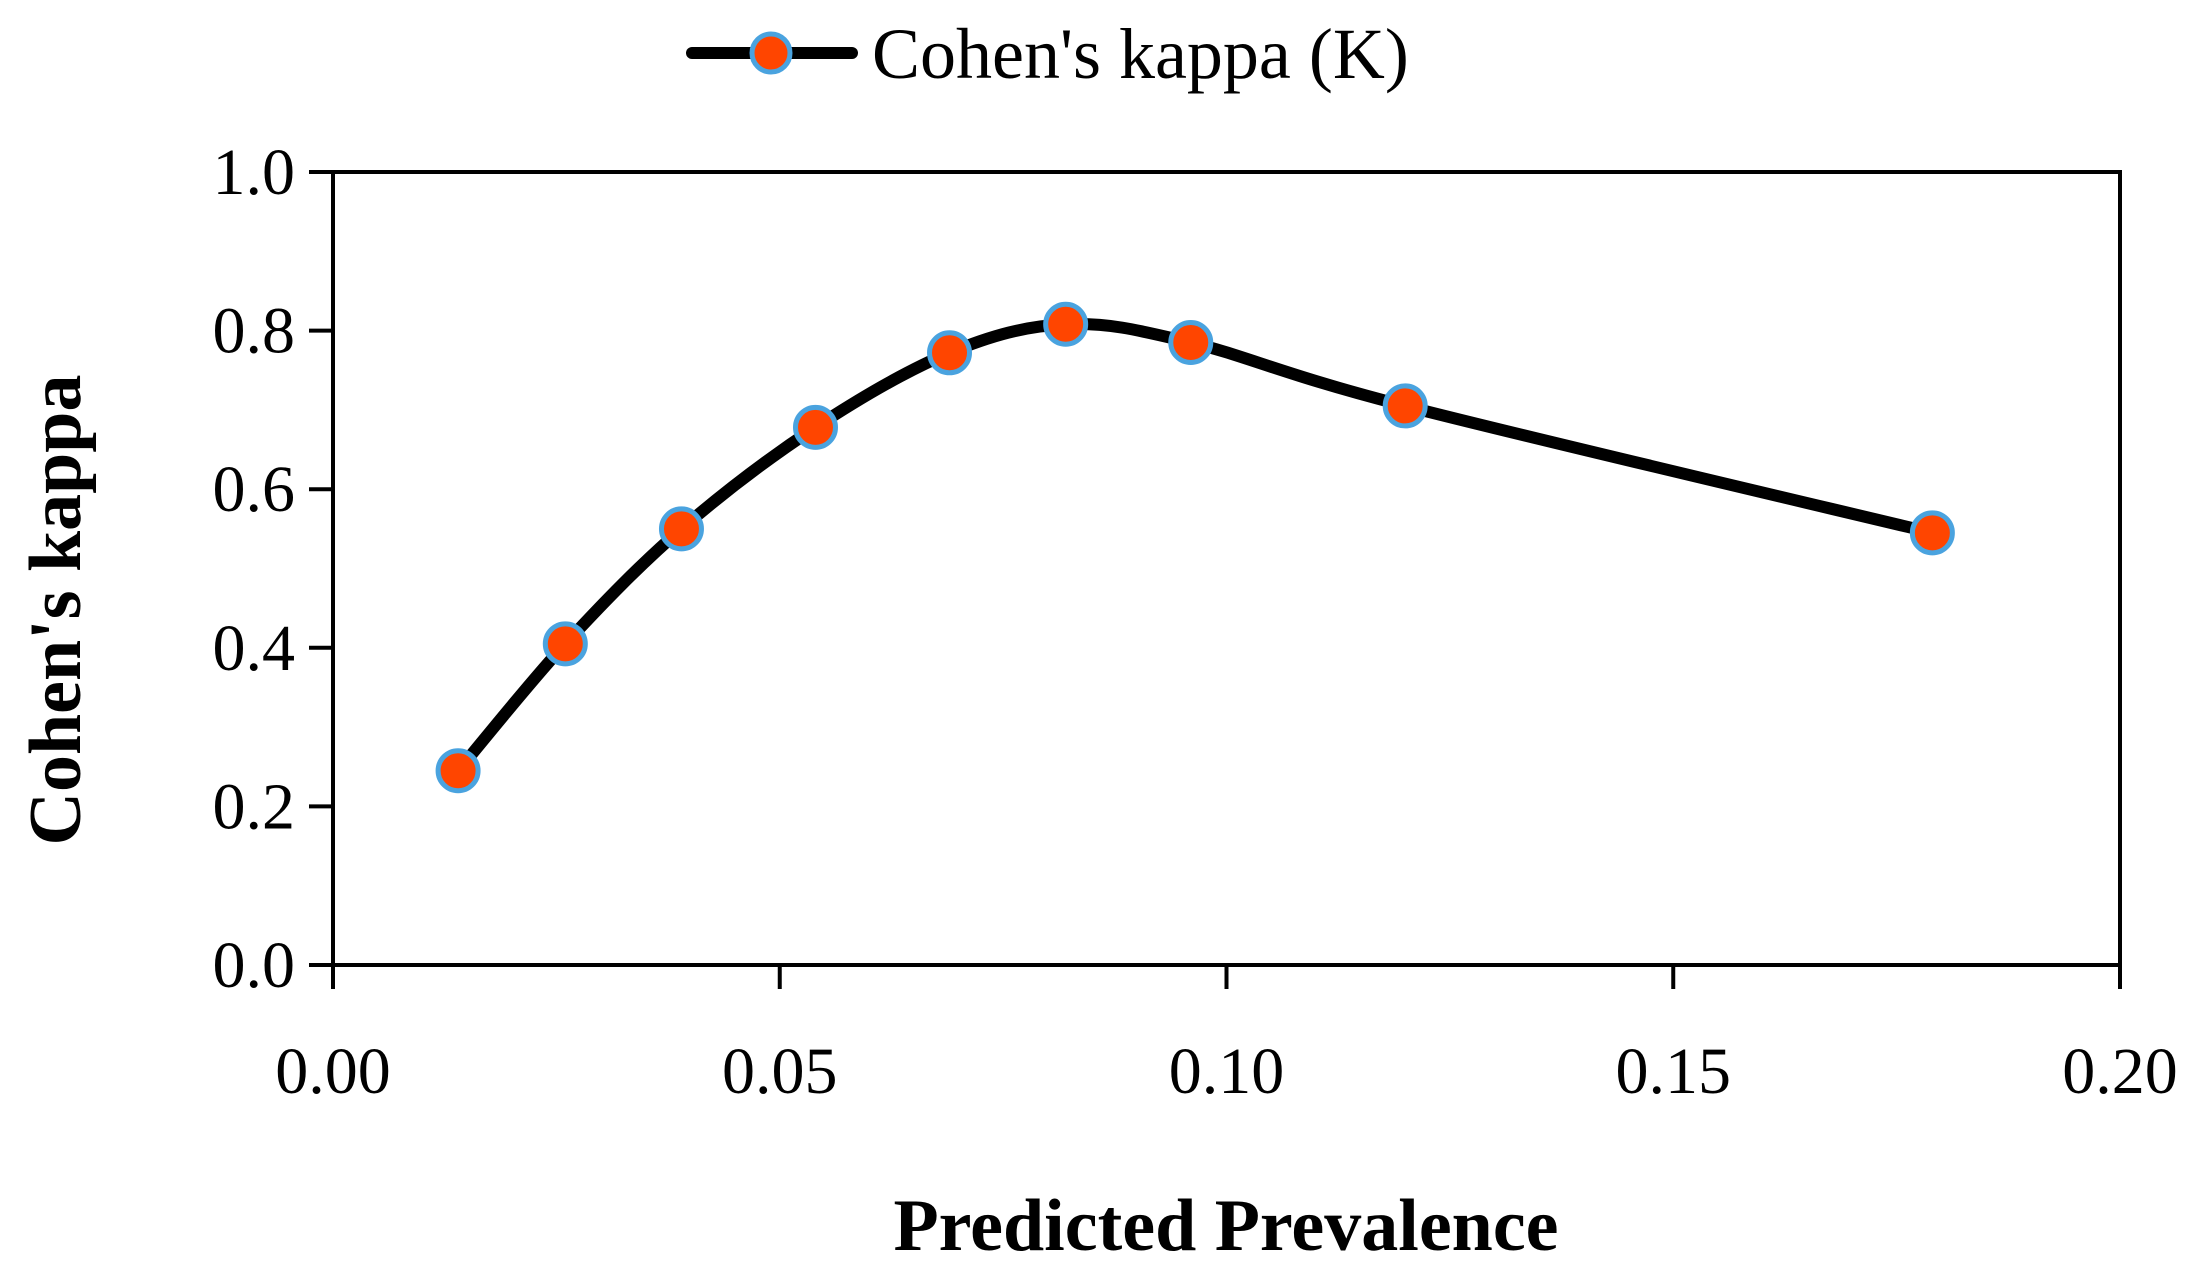 The image size is (2198, 1271). Describe the element at coordinates (1140, 54) in the screenshot. I see `legend-label: Cohen's kappa (K)` at that location.